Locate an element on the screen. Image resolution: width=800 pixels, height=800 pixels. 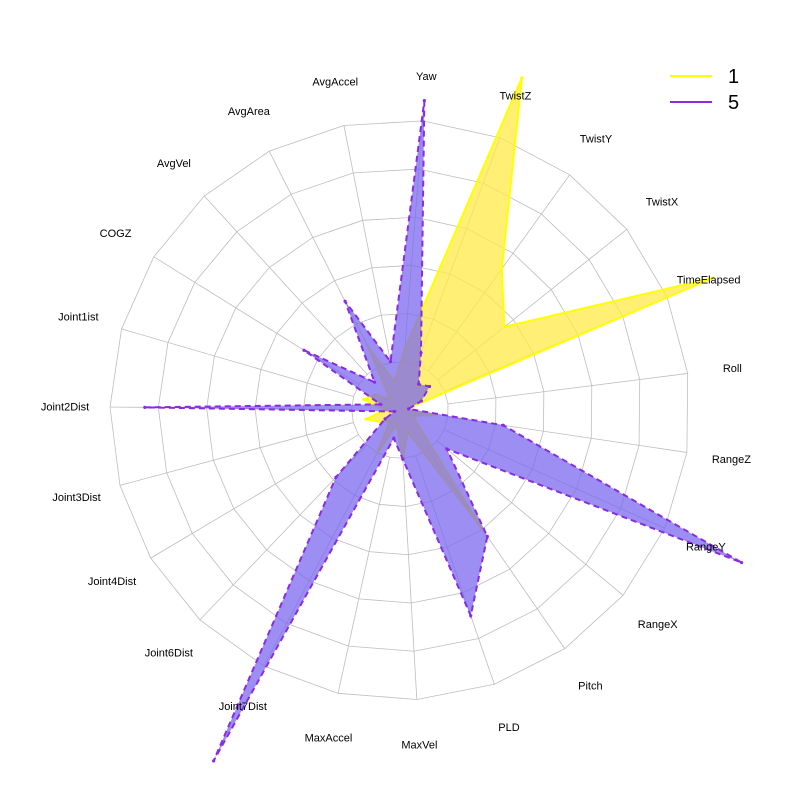
axis-label-17: Joint2Dist is located at coordinates (65, 408).